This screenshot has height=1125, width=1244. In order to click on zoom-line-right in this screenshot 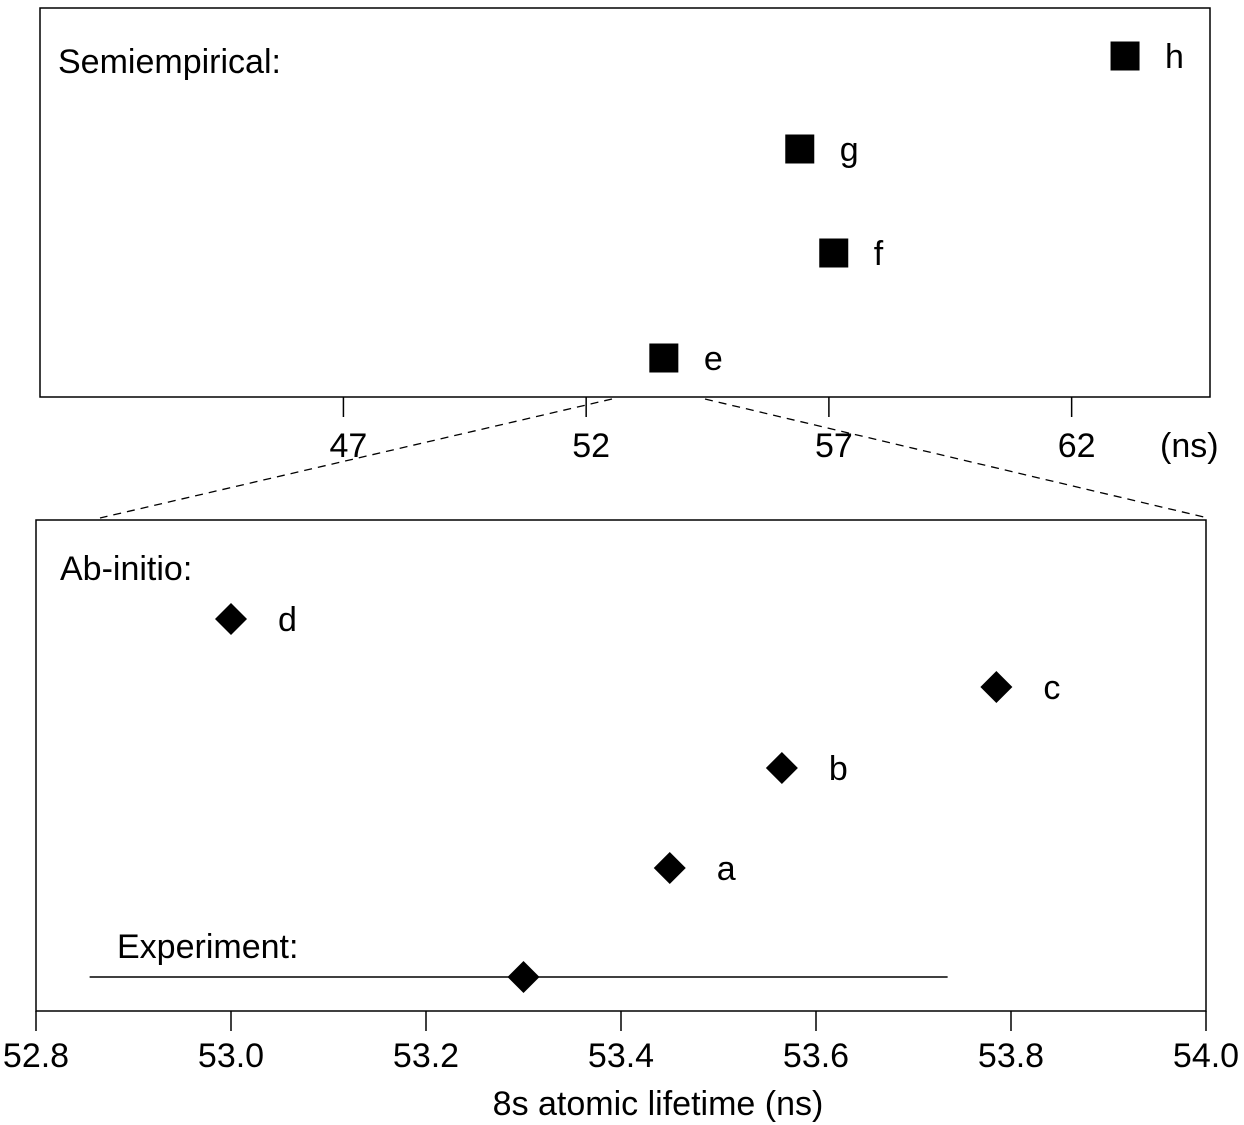, I will do `click(956, 458)`.